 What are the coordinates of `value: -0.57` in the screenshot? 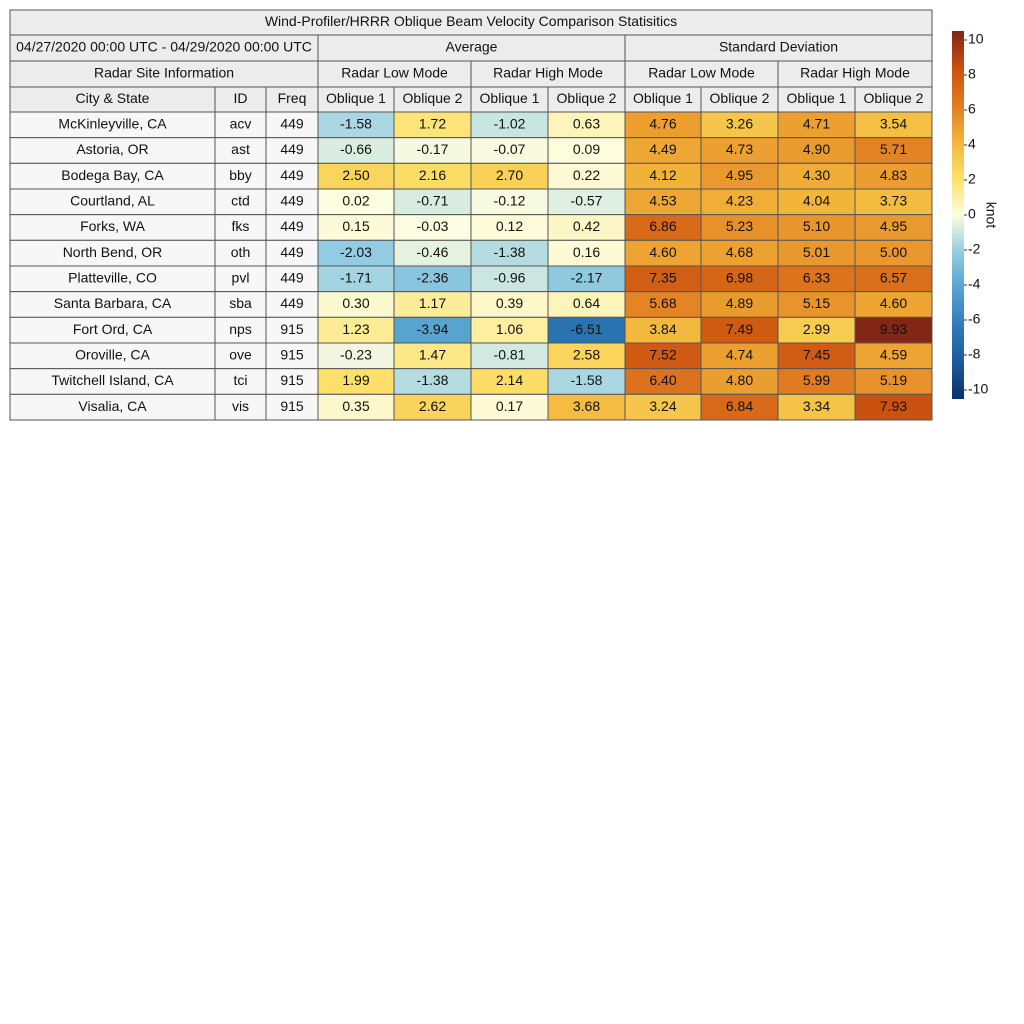 It's located at (587, 201).